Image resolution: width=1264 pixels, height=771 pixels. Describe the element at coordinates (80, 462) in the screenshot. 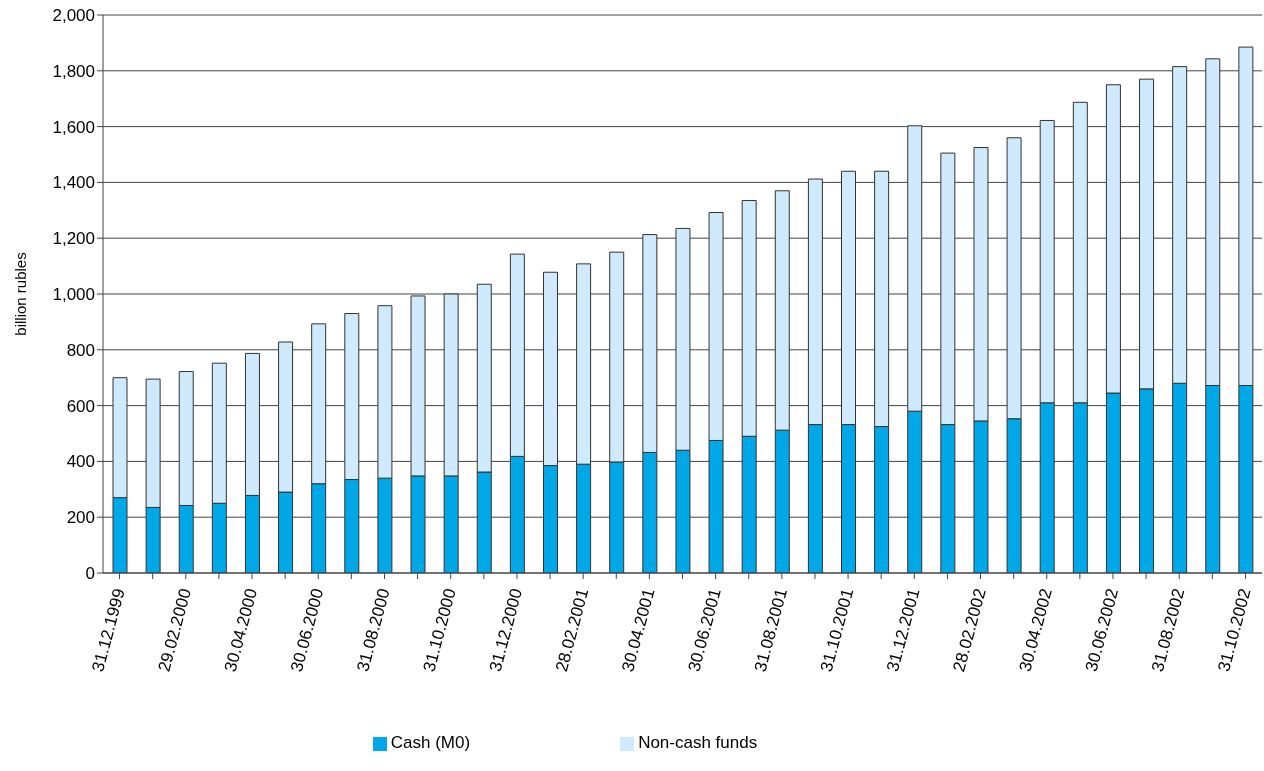

I see `y-tick-label: 400` at that location.